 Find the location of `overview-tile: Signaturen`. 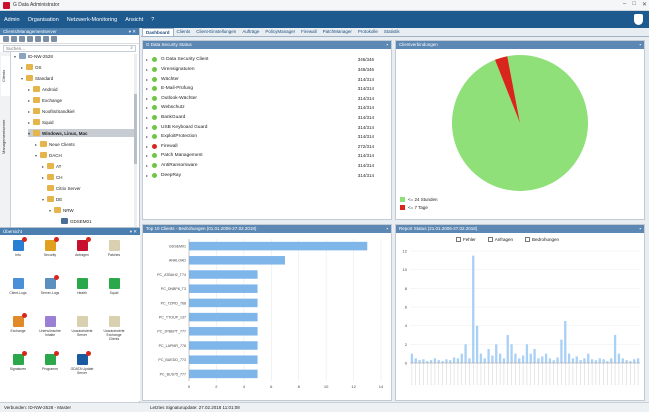

overview-tile: Signaturen is located at coordinates (18, 369).